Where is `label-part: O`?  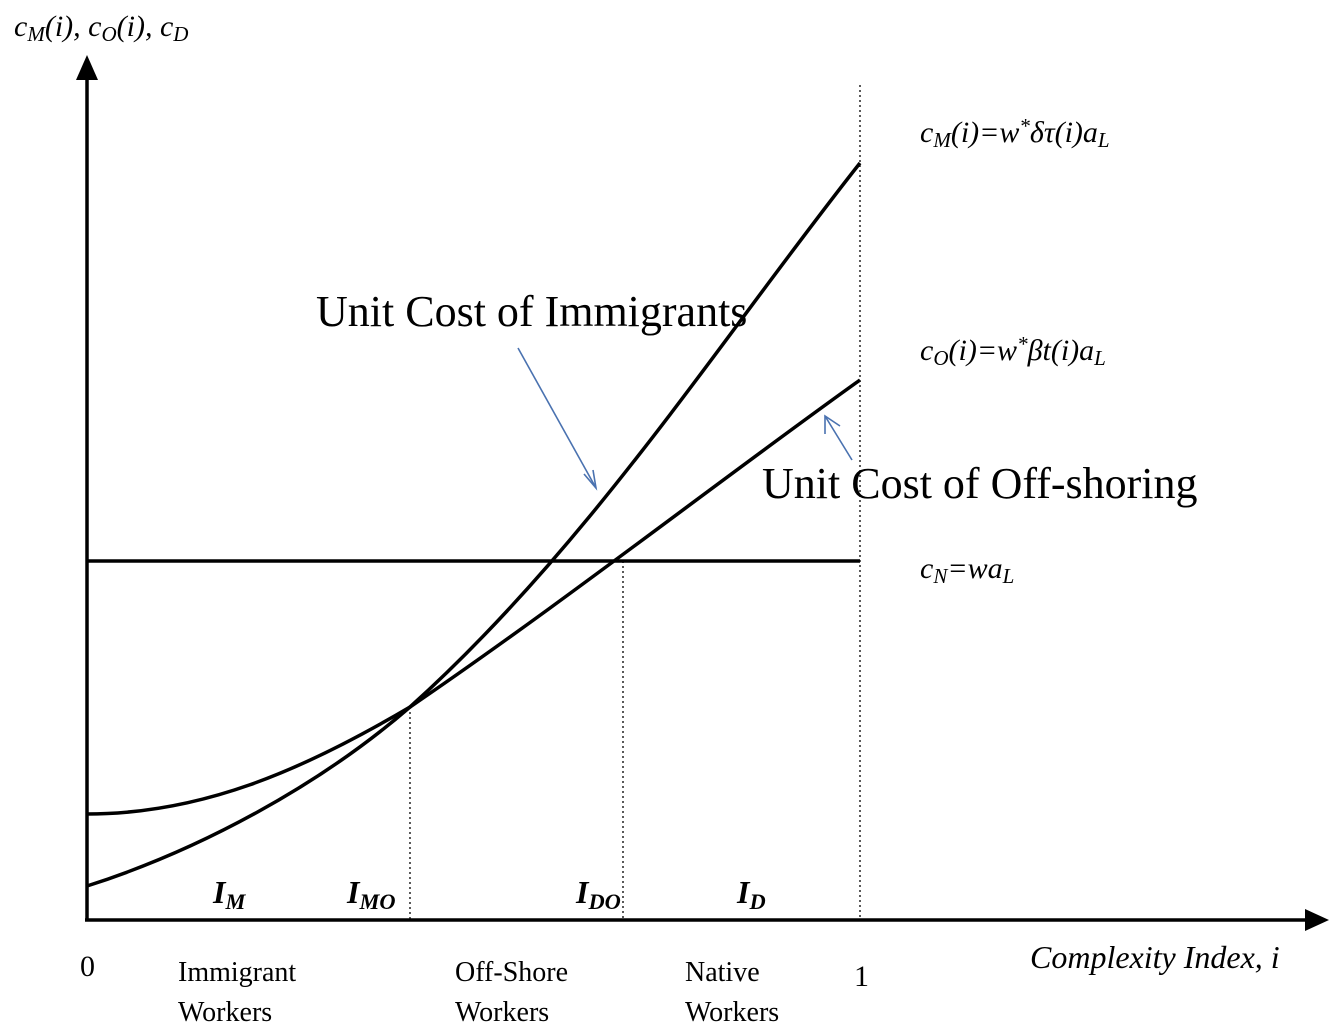
label-part: O is located at coordinates (108, 34).